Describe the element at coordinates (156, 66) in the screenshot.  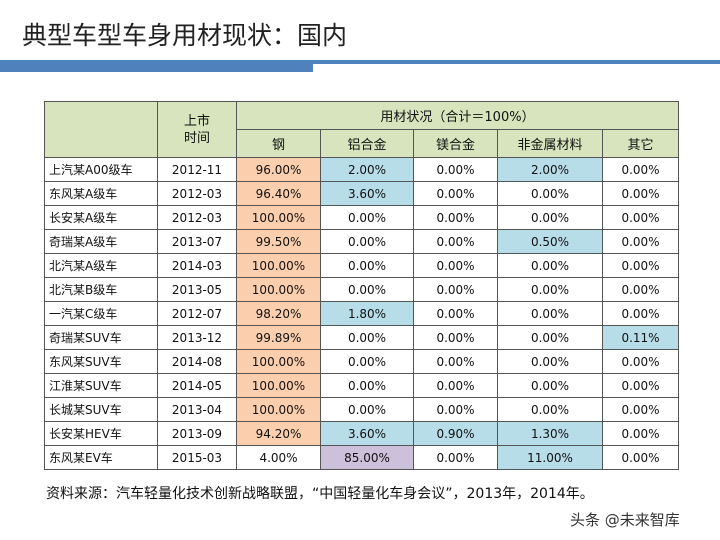
I see `title-underline-thick` at that location.